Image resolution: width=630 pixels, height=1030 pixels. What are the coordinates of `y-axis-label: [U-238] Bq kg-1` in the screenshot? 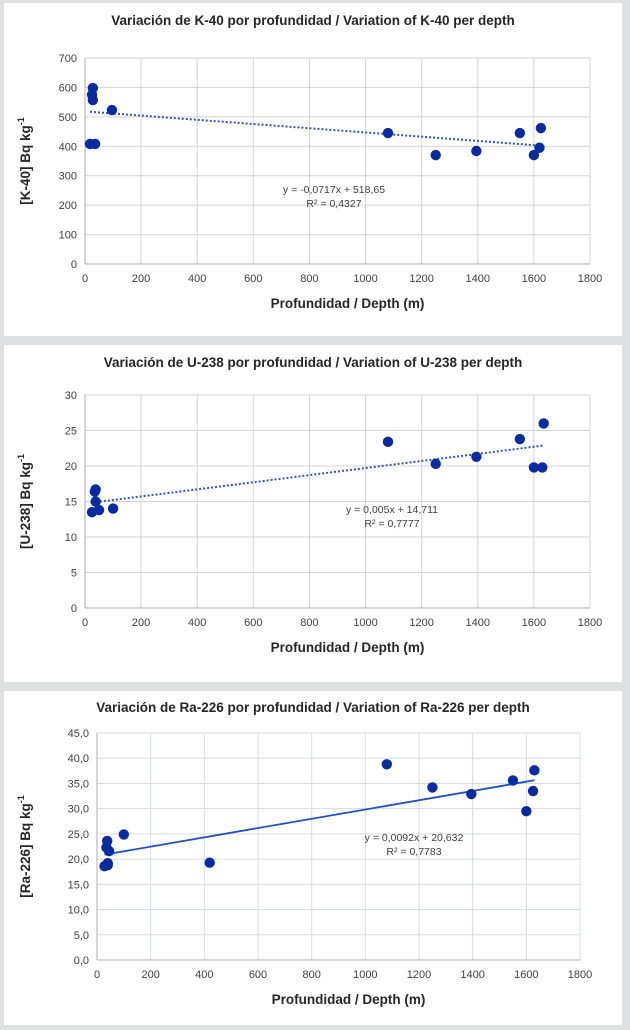 It's located at (24, 501).